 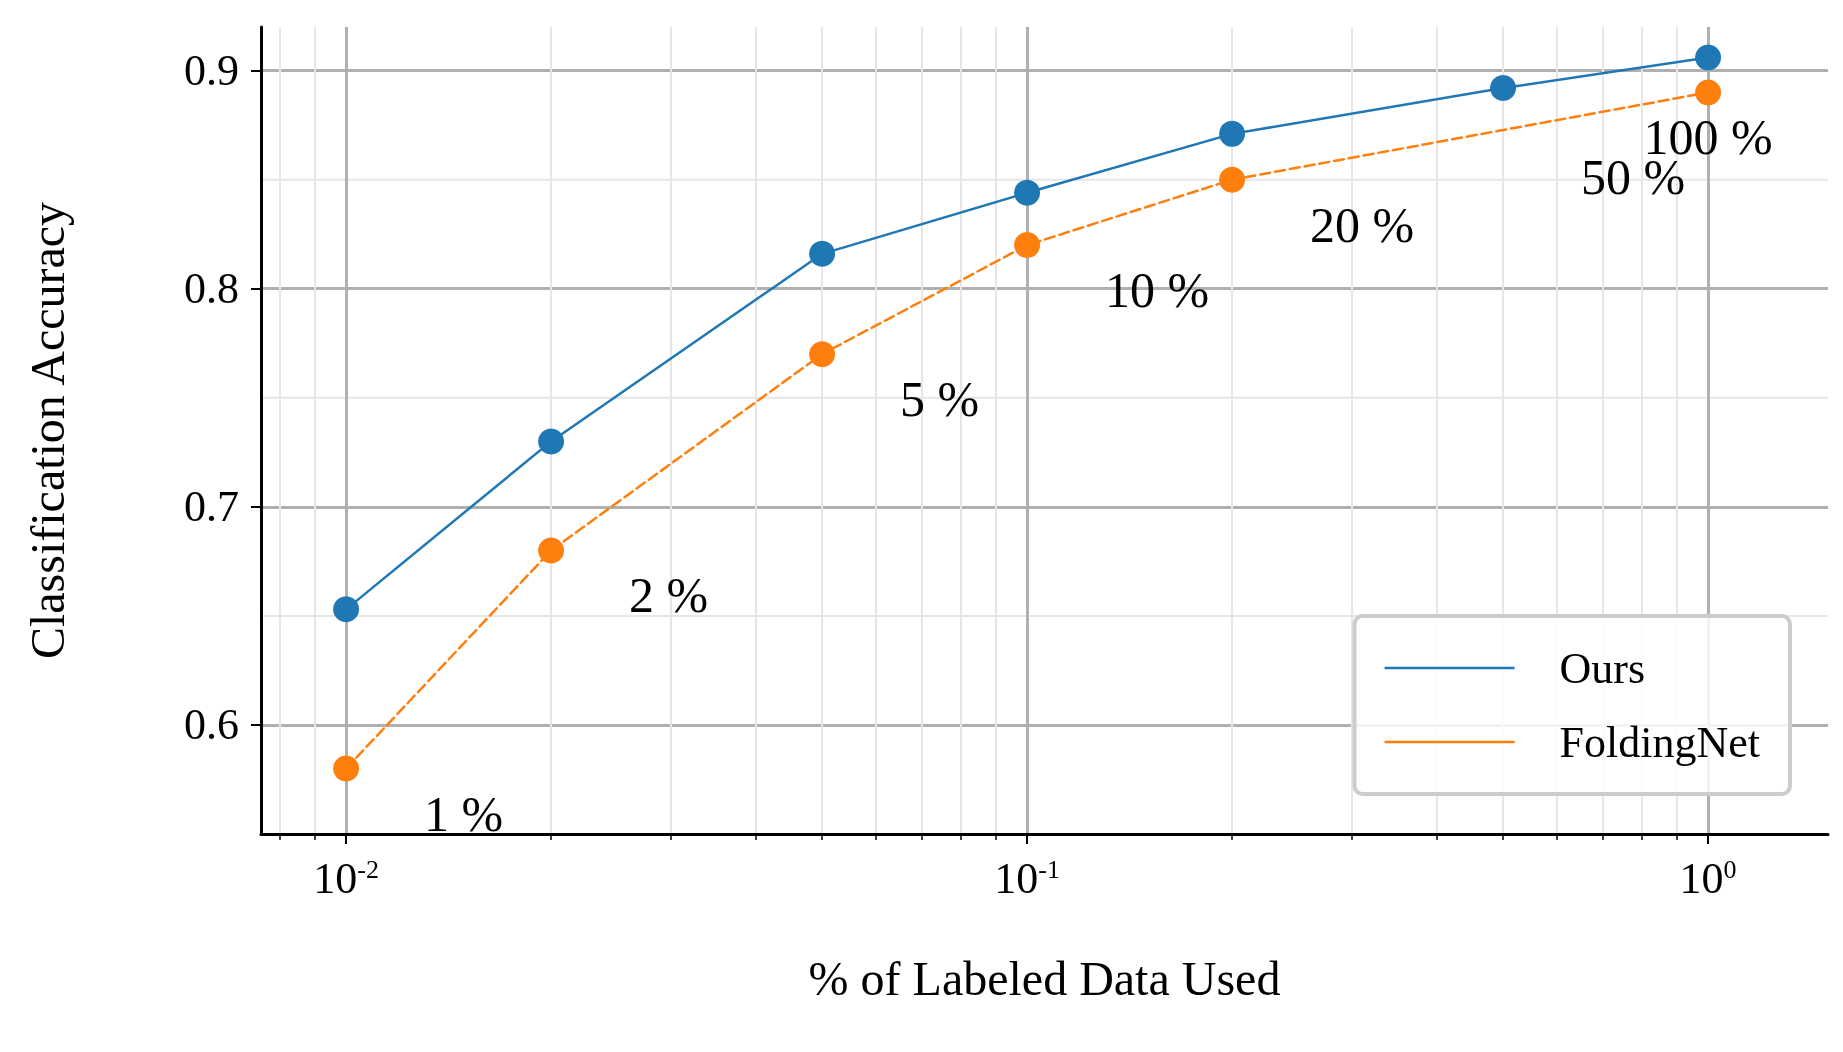 What do you see at coordinates (940, 399) in the screenshot?
I see `annotation: 5 %` at bounding box center [940, 399].